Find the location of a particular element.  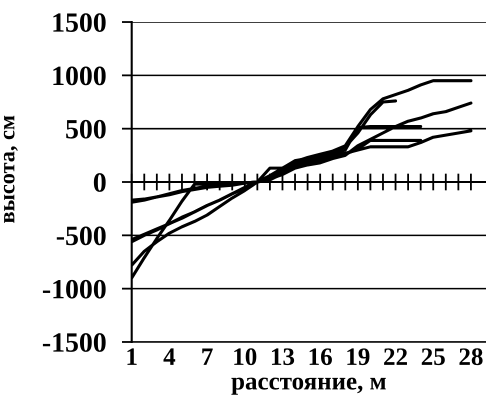

x-tick-label: 19 is located at coordinates (358, 357).